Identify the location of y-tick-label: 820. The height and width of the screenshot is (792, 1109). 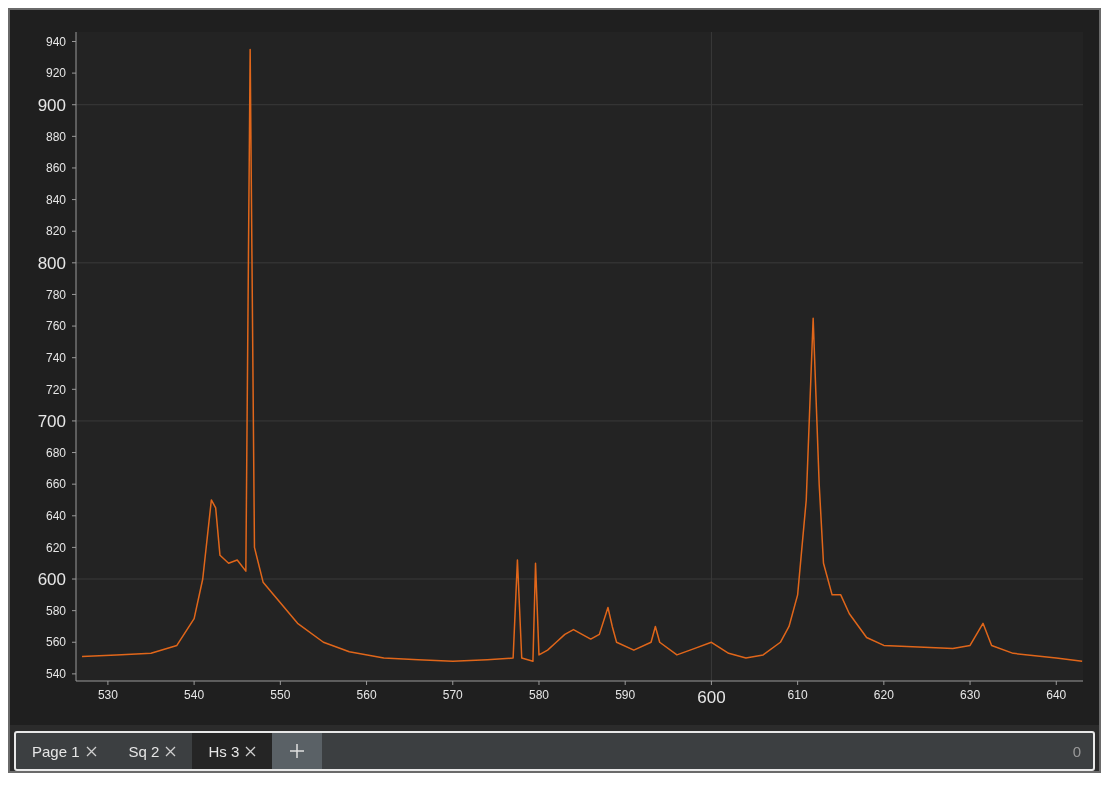
(56, 231).